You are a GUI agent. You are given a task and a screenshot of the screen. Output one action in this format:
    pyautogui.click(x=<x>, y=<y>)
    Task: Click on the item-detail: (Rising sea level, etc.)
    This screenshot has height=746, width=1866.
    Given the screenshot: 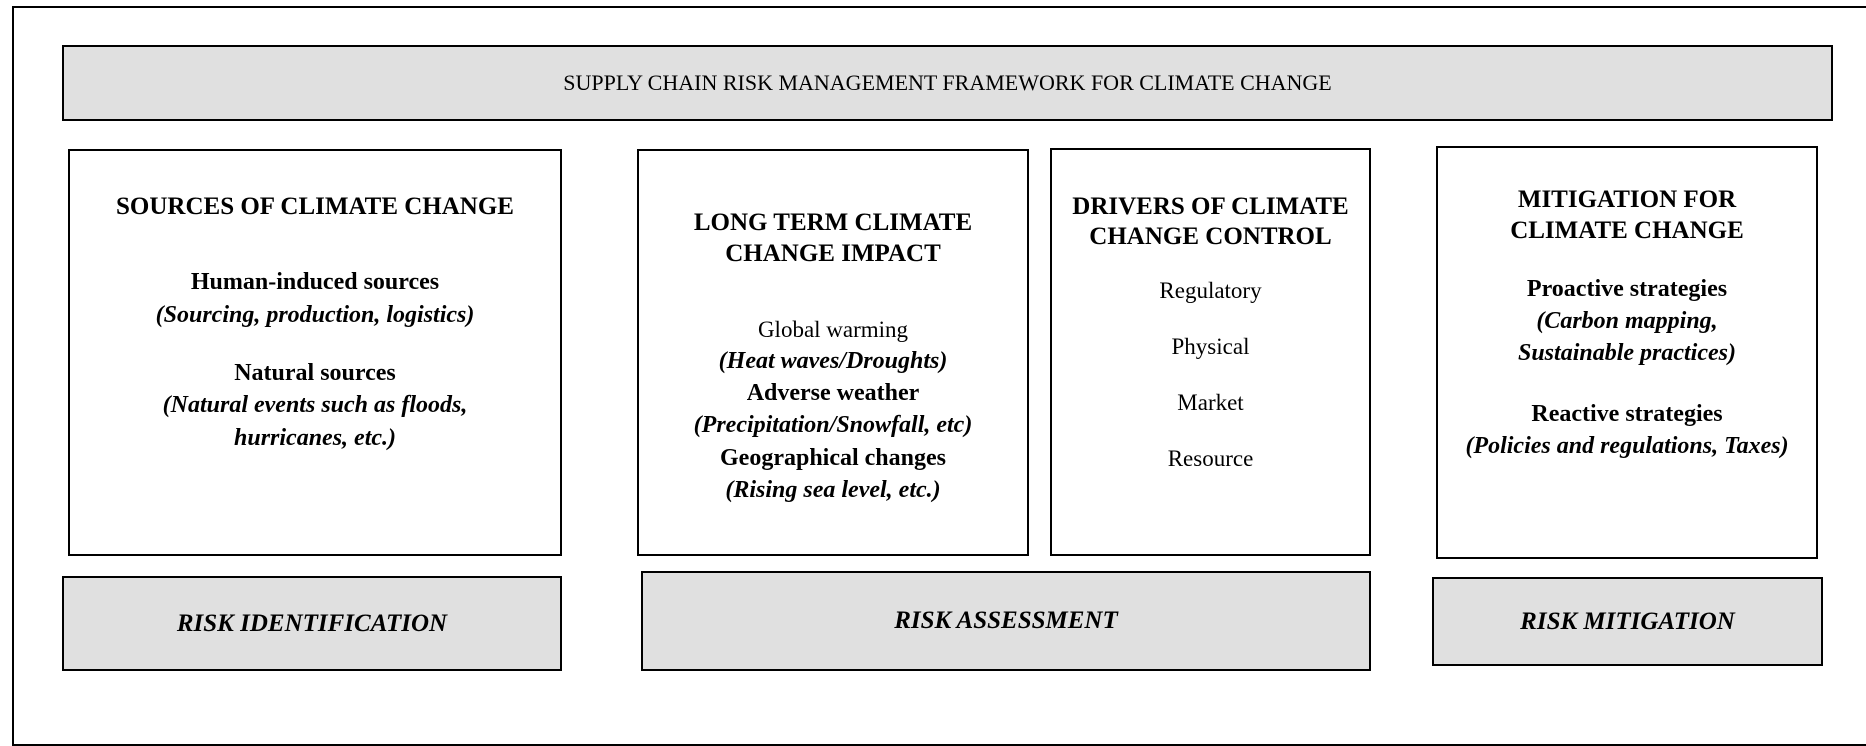 What is the action you would take?
    pyautogui.click(x=833, y=490)
    